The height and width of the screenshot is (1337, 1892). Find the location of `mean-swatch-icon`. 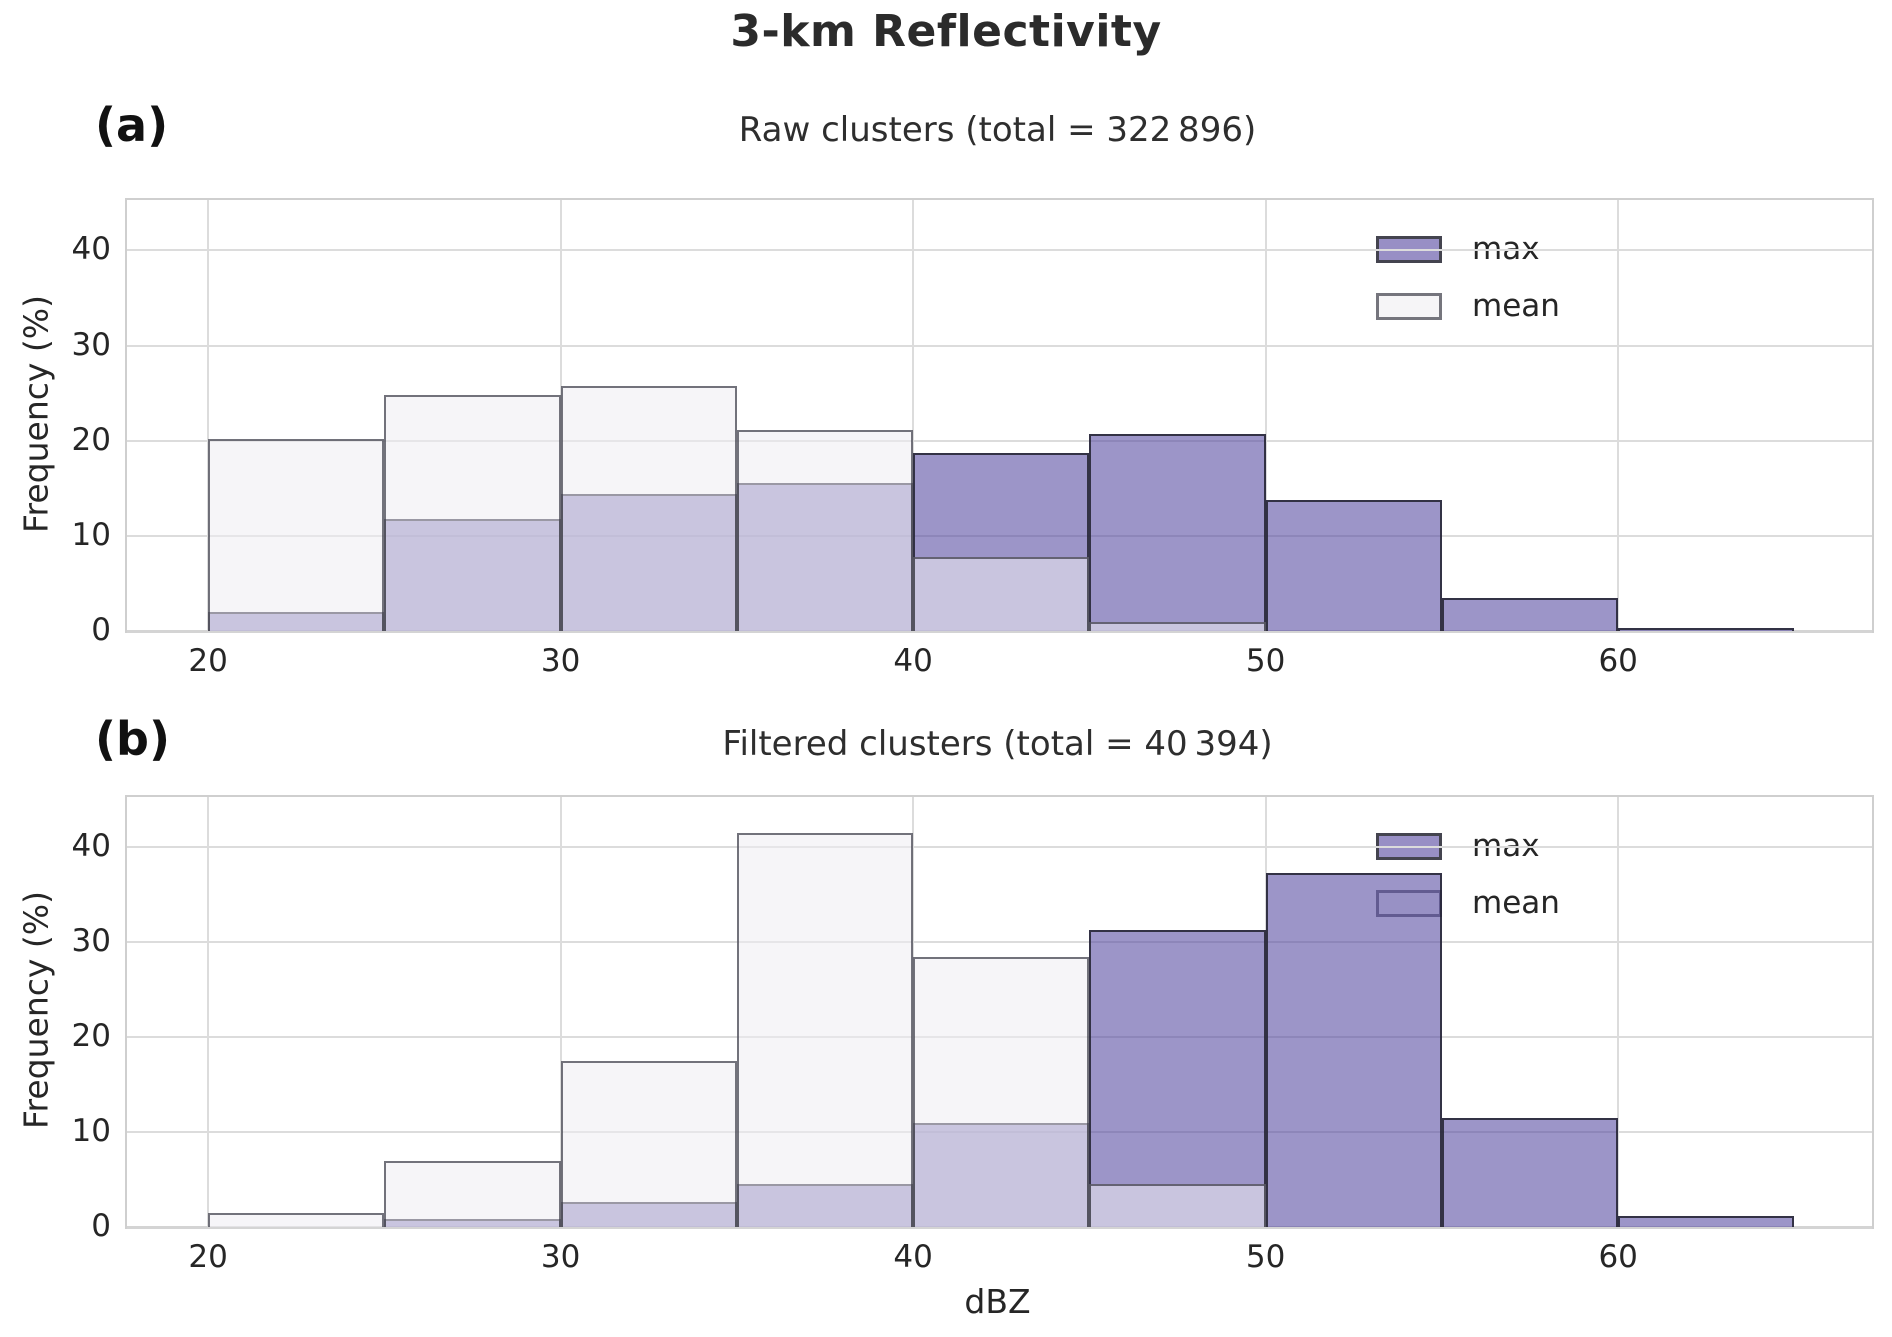

mean-swatch-icon is located at coordinates (1409, 306).